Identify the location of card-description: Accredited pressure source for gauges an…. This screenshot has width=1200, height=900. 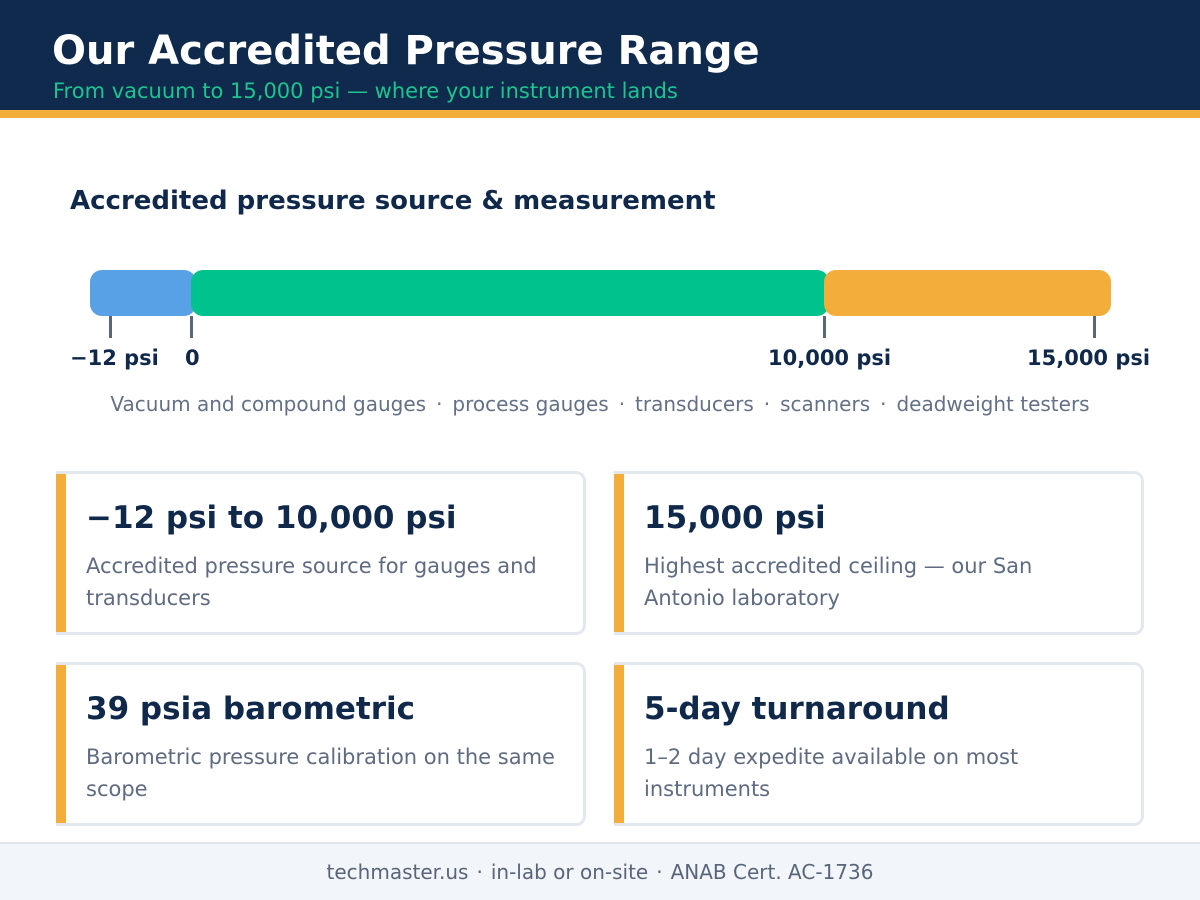
(311, 582).